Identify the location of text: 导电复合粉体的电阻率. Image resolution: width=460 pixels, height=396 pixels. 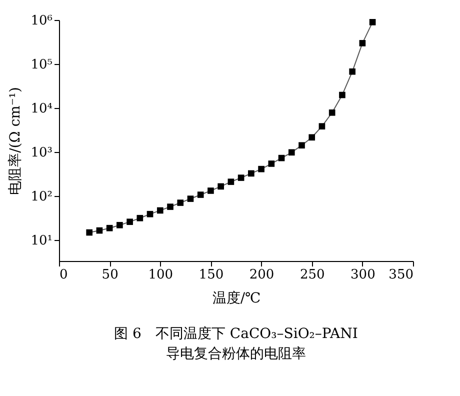
(236, 354).